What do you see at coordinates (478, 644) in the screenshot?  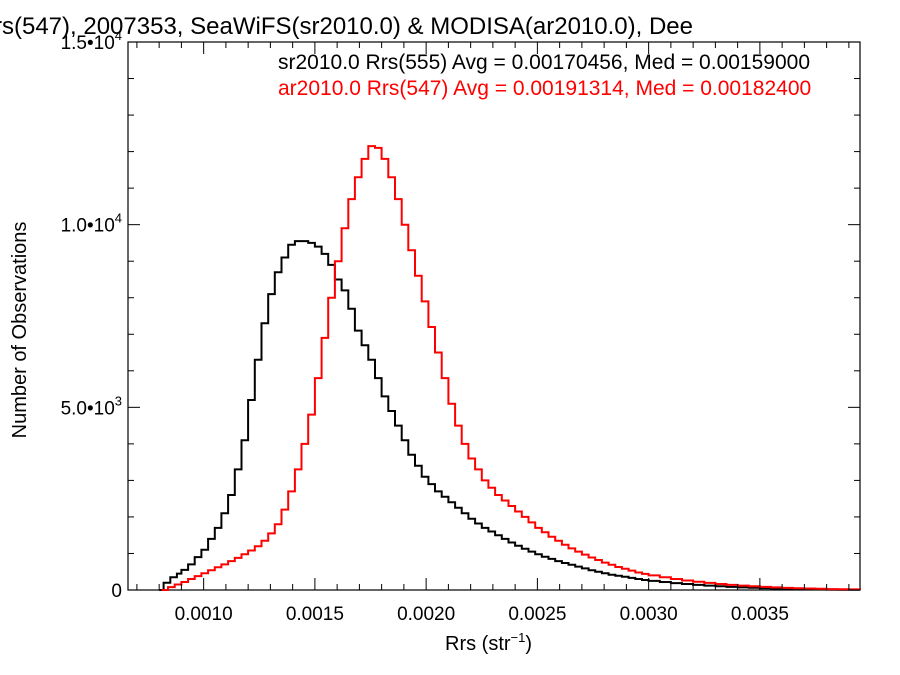 I see `x-axis-label-text: Rrs (str` at bounding box center [478, 644].